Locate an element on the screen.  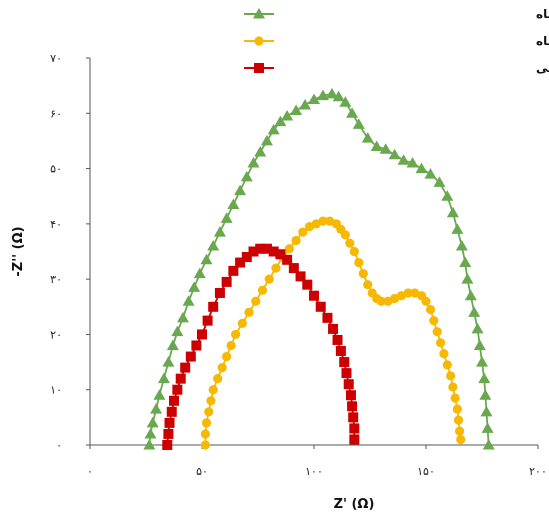
y-tick-label: ۵۰ is located at coordinates (56, 169).